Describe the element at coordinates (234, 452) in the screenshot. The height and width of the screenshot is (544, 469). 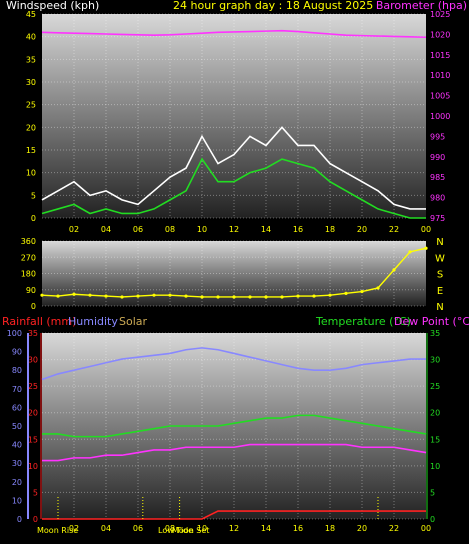
I see `series-line-dew-point` at that location.